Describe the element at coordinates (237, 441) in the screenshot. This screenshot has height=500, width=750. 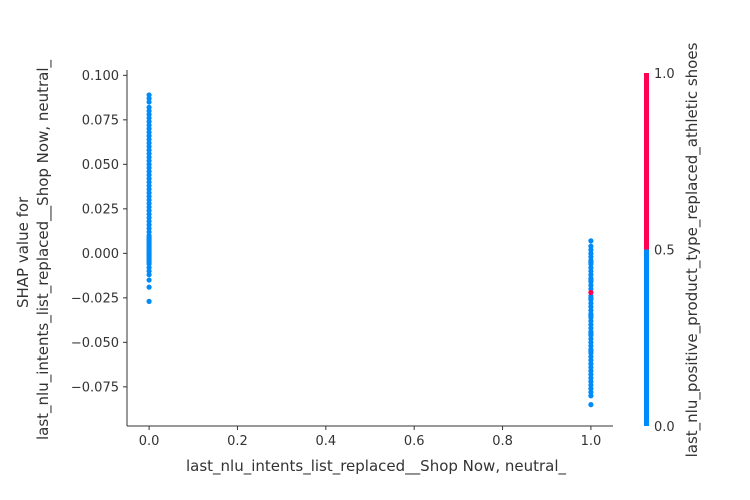
I see `x-tick-label: 0.2` at that location.